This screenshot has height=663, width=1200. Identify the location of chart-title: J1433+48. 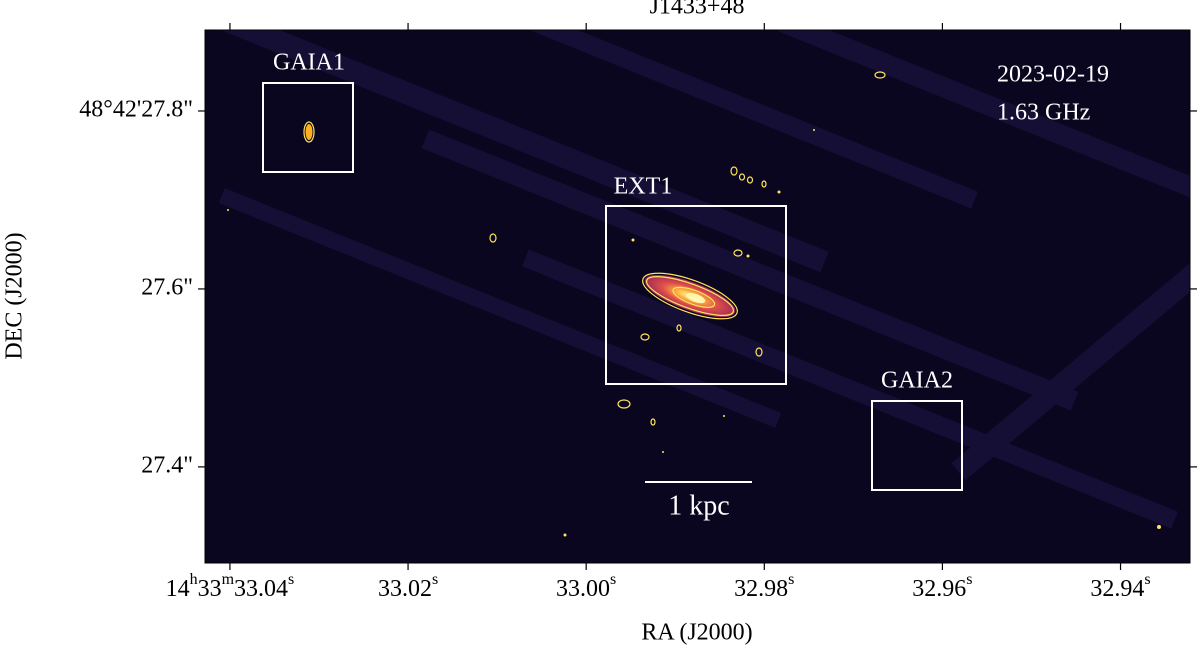
(697, 10).